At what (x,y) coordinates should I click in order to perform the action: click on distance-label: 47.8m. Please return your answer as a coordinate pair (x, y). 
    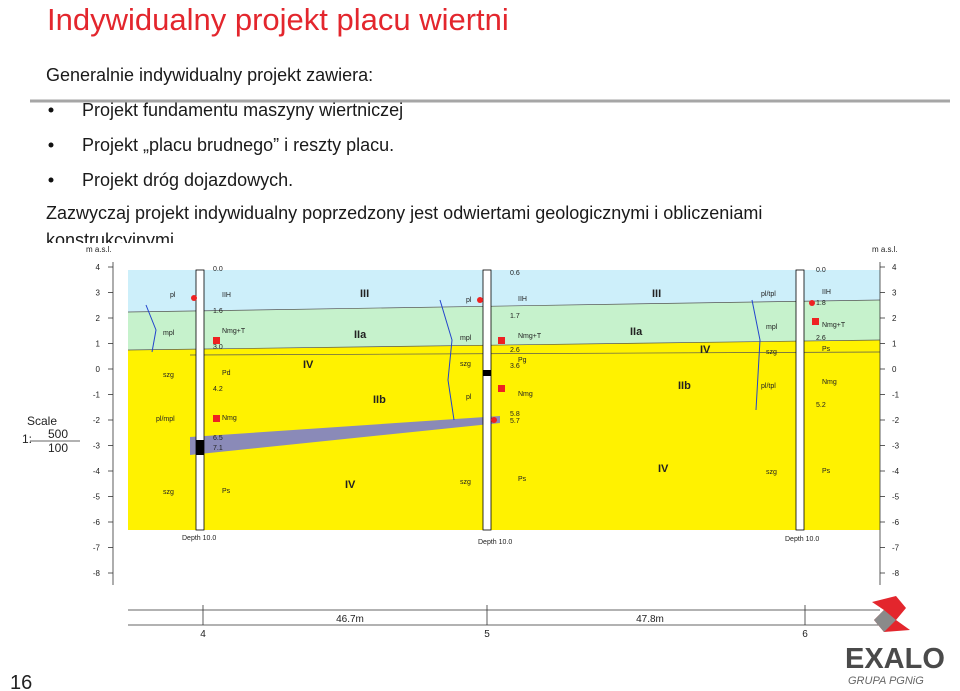
    Looking at the image, I should click on (650, 619).